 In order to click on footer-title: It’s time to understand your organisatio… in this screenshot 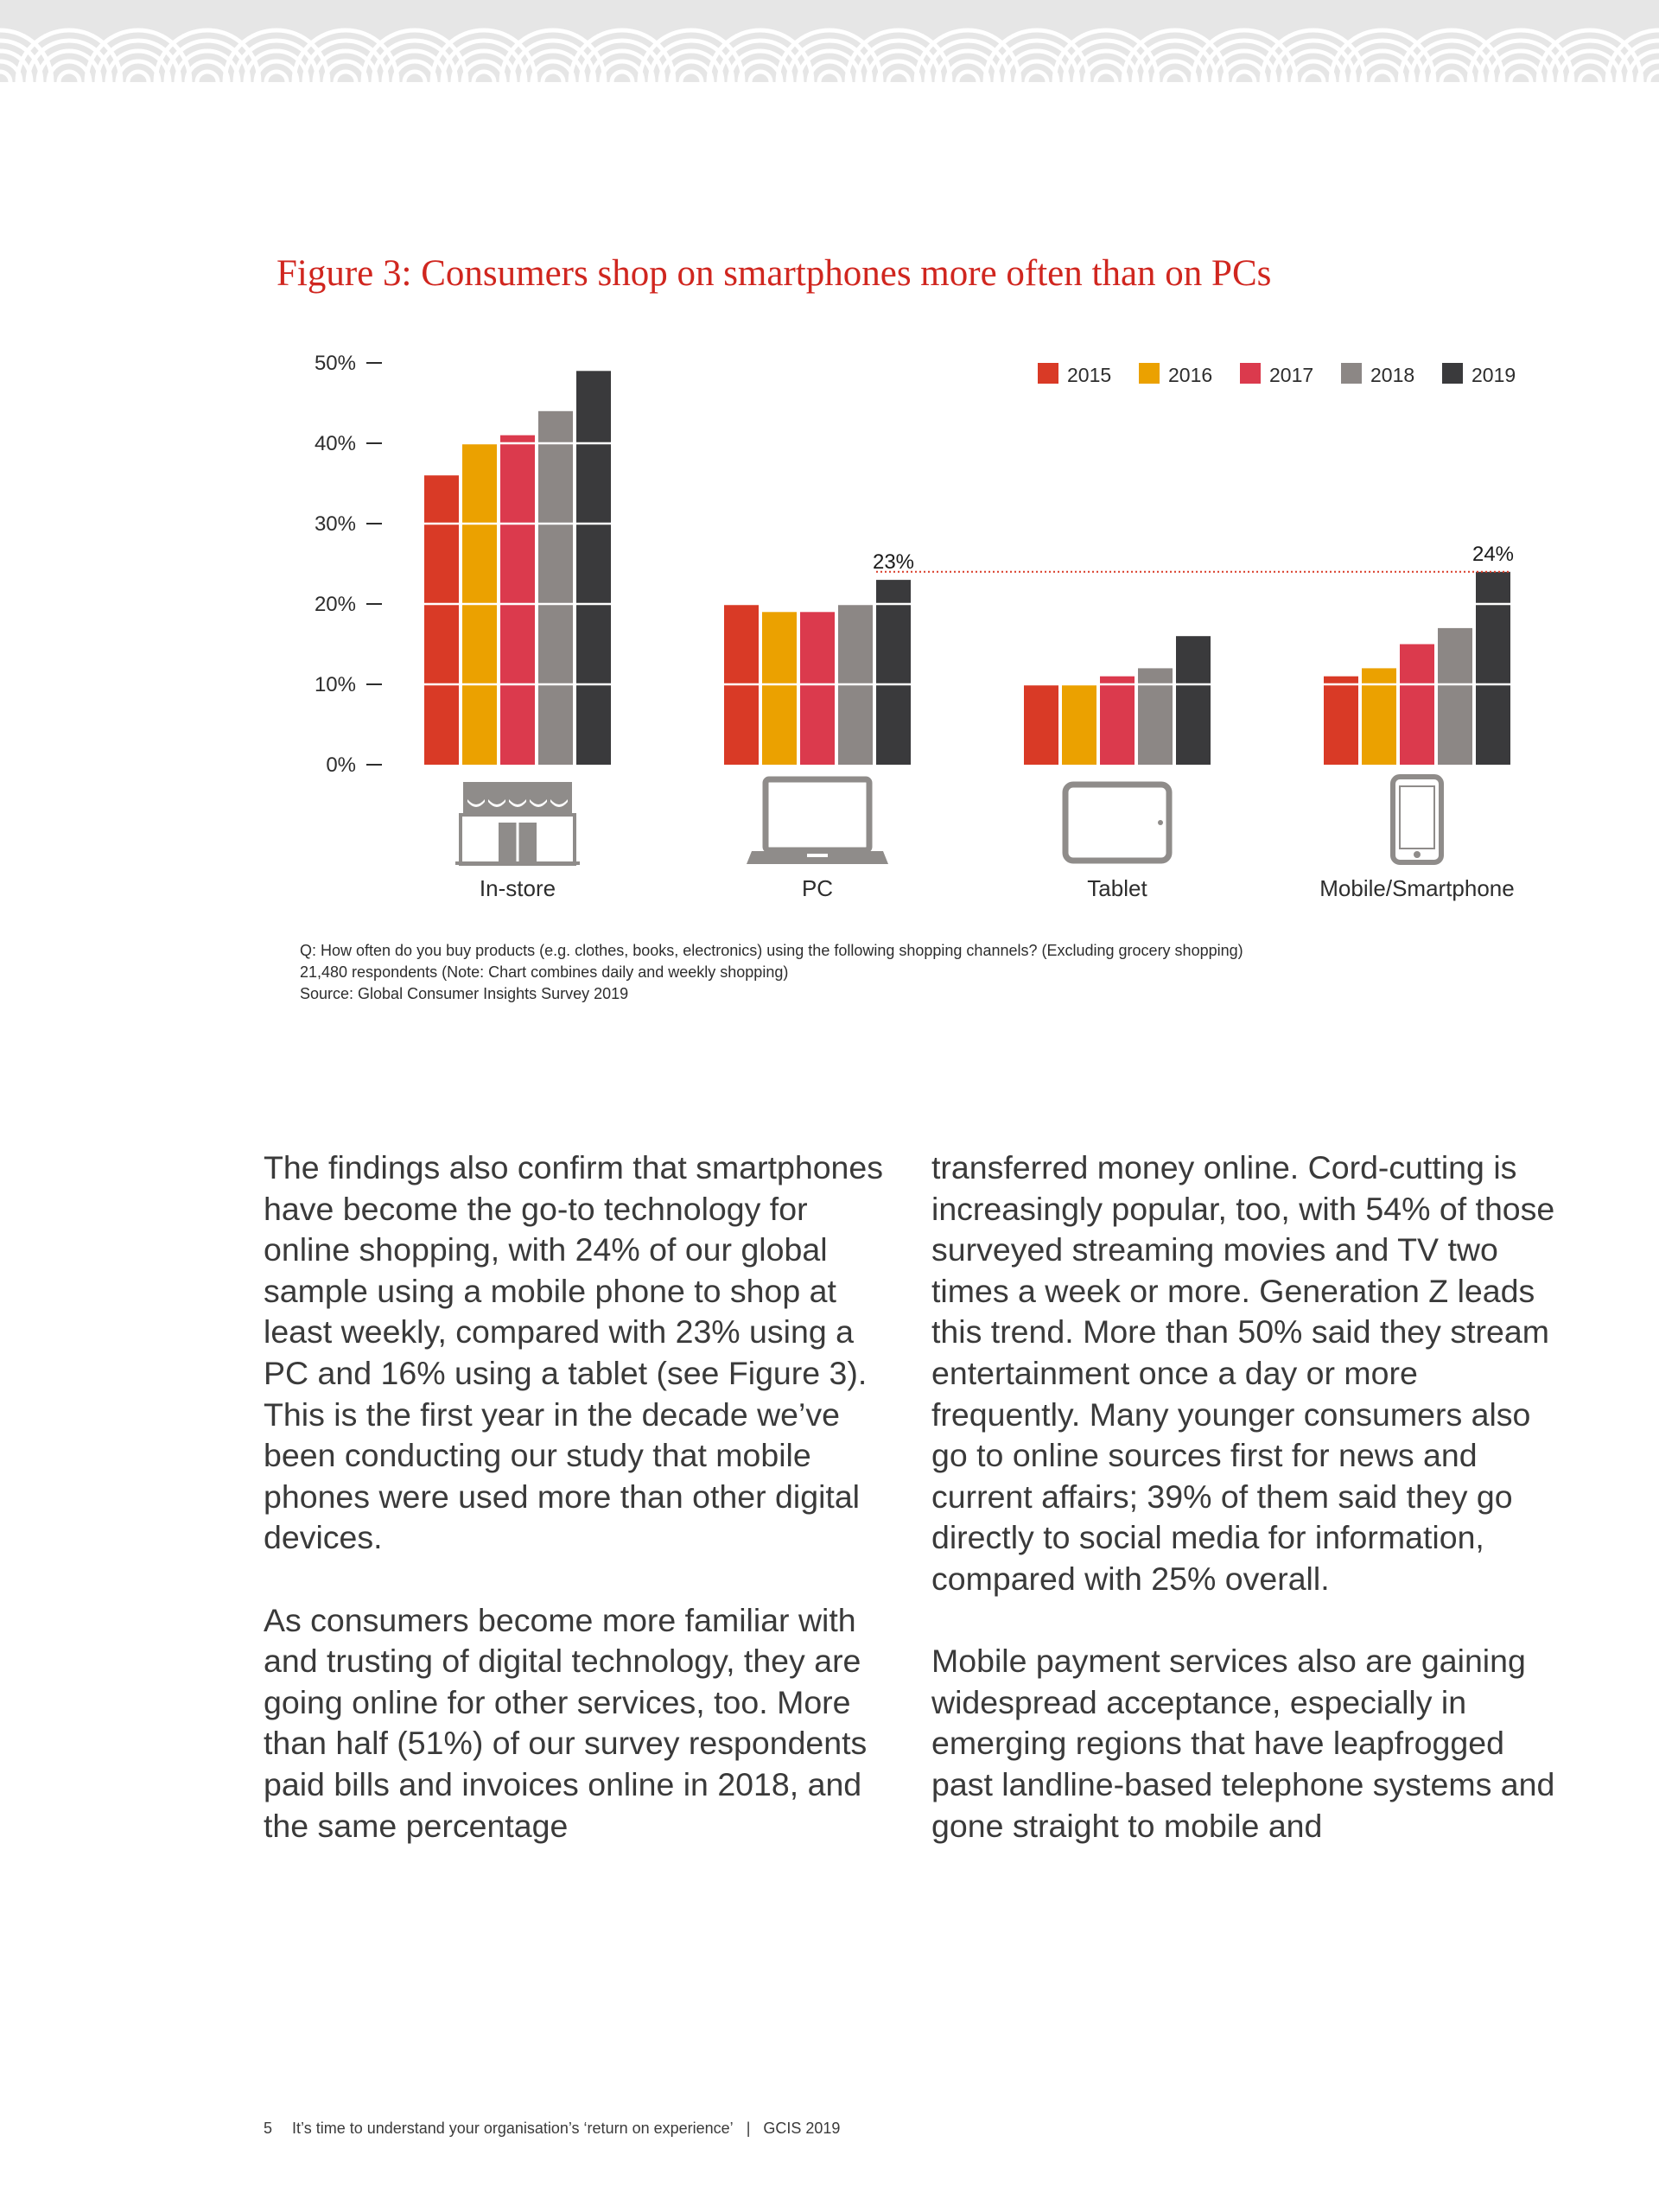, I will do `click(513, 2128)`.